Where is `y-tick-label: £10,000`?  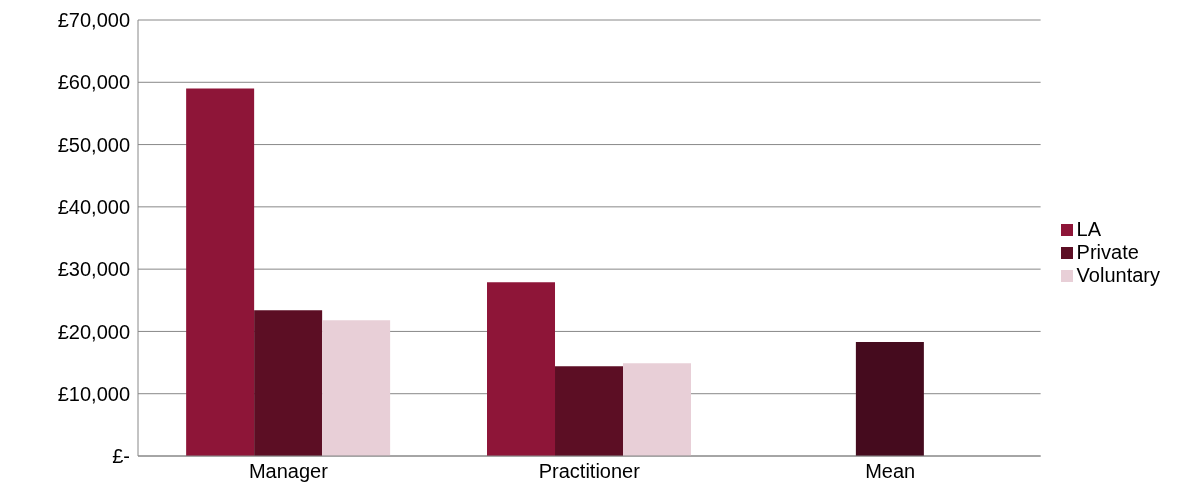 y-tick-label: £10,000 is located at coordinates (93, 393).